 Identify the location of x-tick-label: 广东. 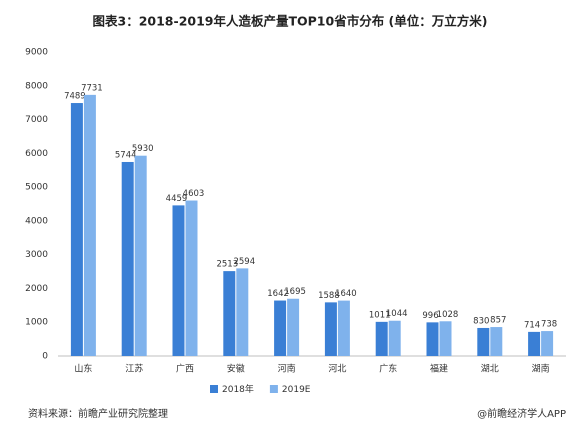
(388, 369).